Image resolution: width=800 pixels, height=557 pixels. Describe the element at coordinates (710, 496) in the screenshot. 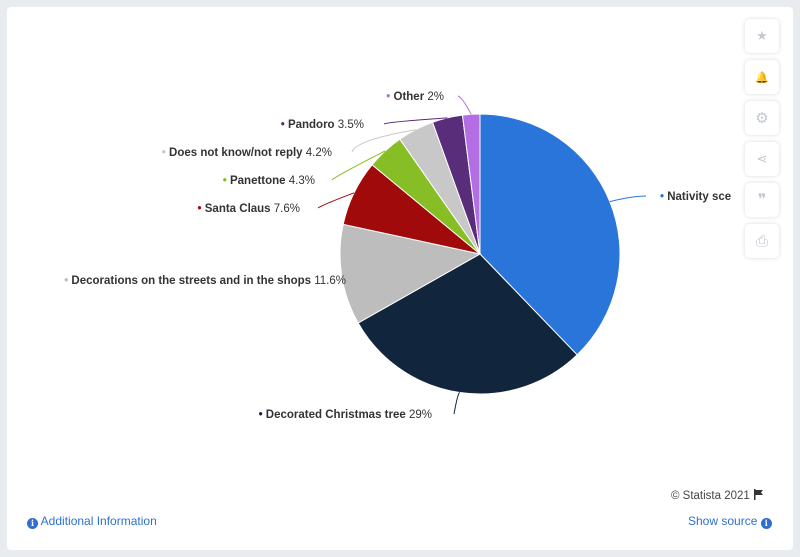

I see `credit-text: © Statista 2021` at that location.